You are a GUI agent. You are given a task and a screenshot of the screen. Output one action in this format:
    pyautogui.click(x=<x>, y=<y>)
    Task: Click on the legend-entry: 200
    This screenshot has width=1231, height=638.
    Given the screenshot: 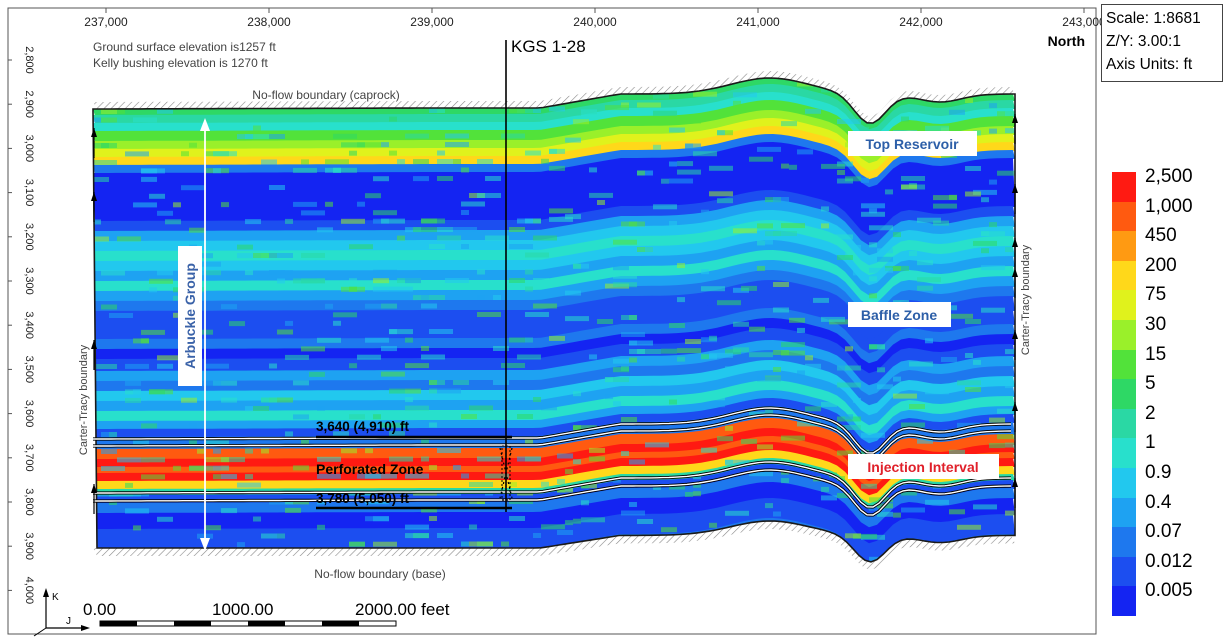 What is the action you would take?
    pyautogui.click(x=1168, y=273)
    